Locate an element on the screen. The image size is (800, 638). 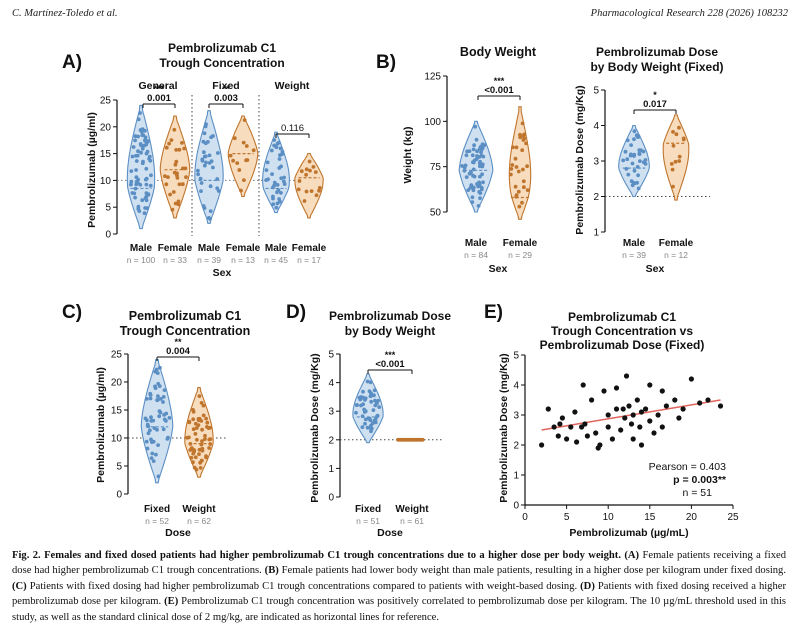
panel-b-left-yaxis-tick-label: 100 is located at coordinates (432, 122).